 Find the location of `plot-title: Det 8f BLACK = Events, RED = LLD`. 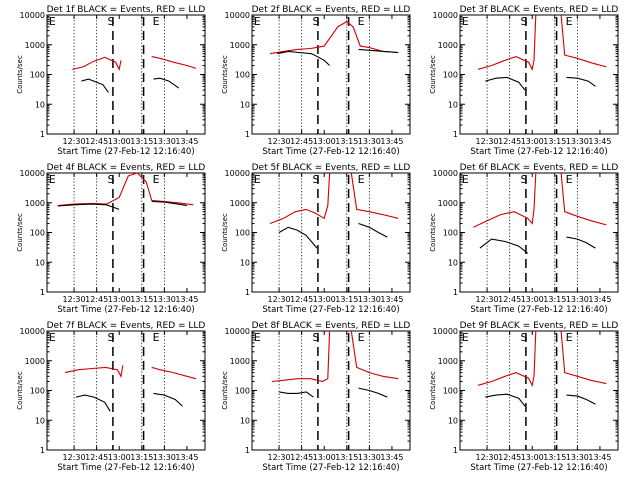

plot-title: Det 8f BLACK = Events, RED = LLD is located at coordinates (331, 326).